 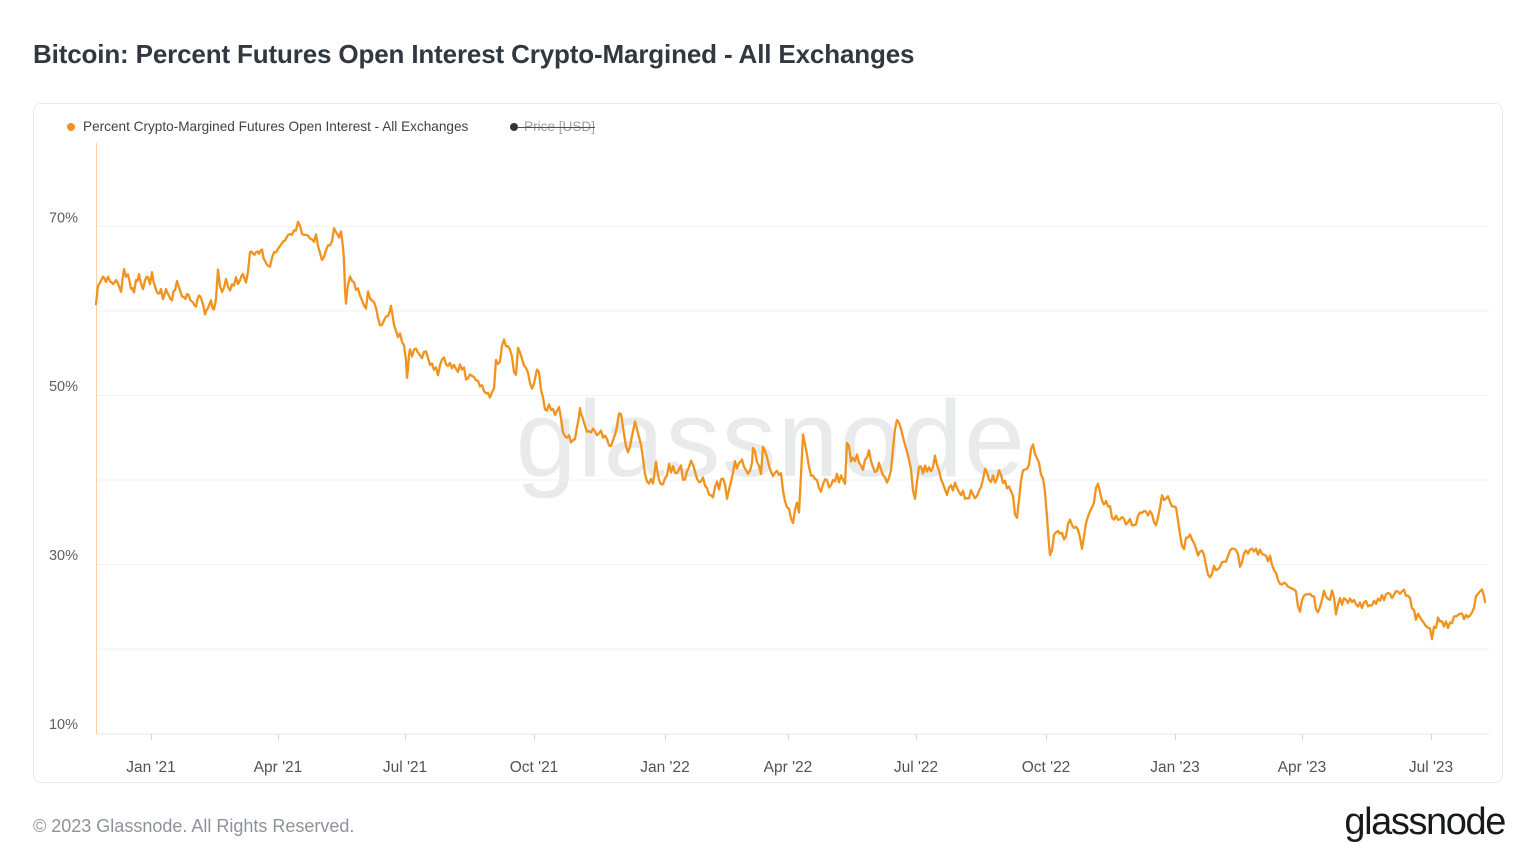 What do you see at coordinates (771, 439) in the screenshot?
I see `svg-text: glassnode` at bounding box center [771, 439].